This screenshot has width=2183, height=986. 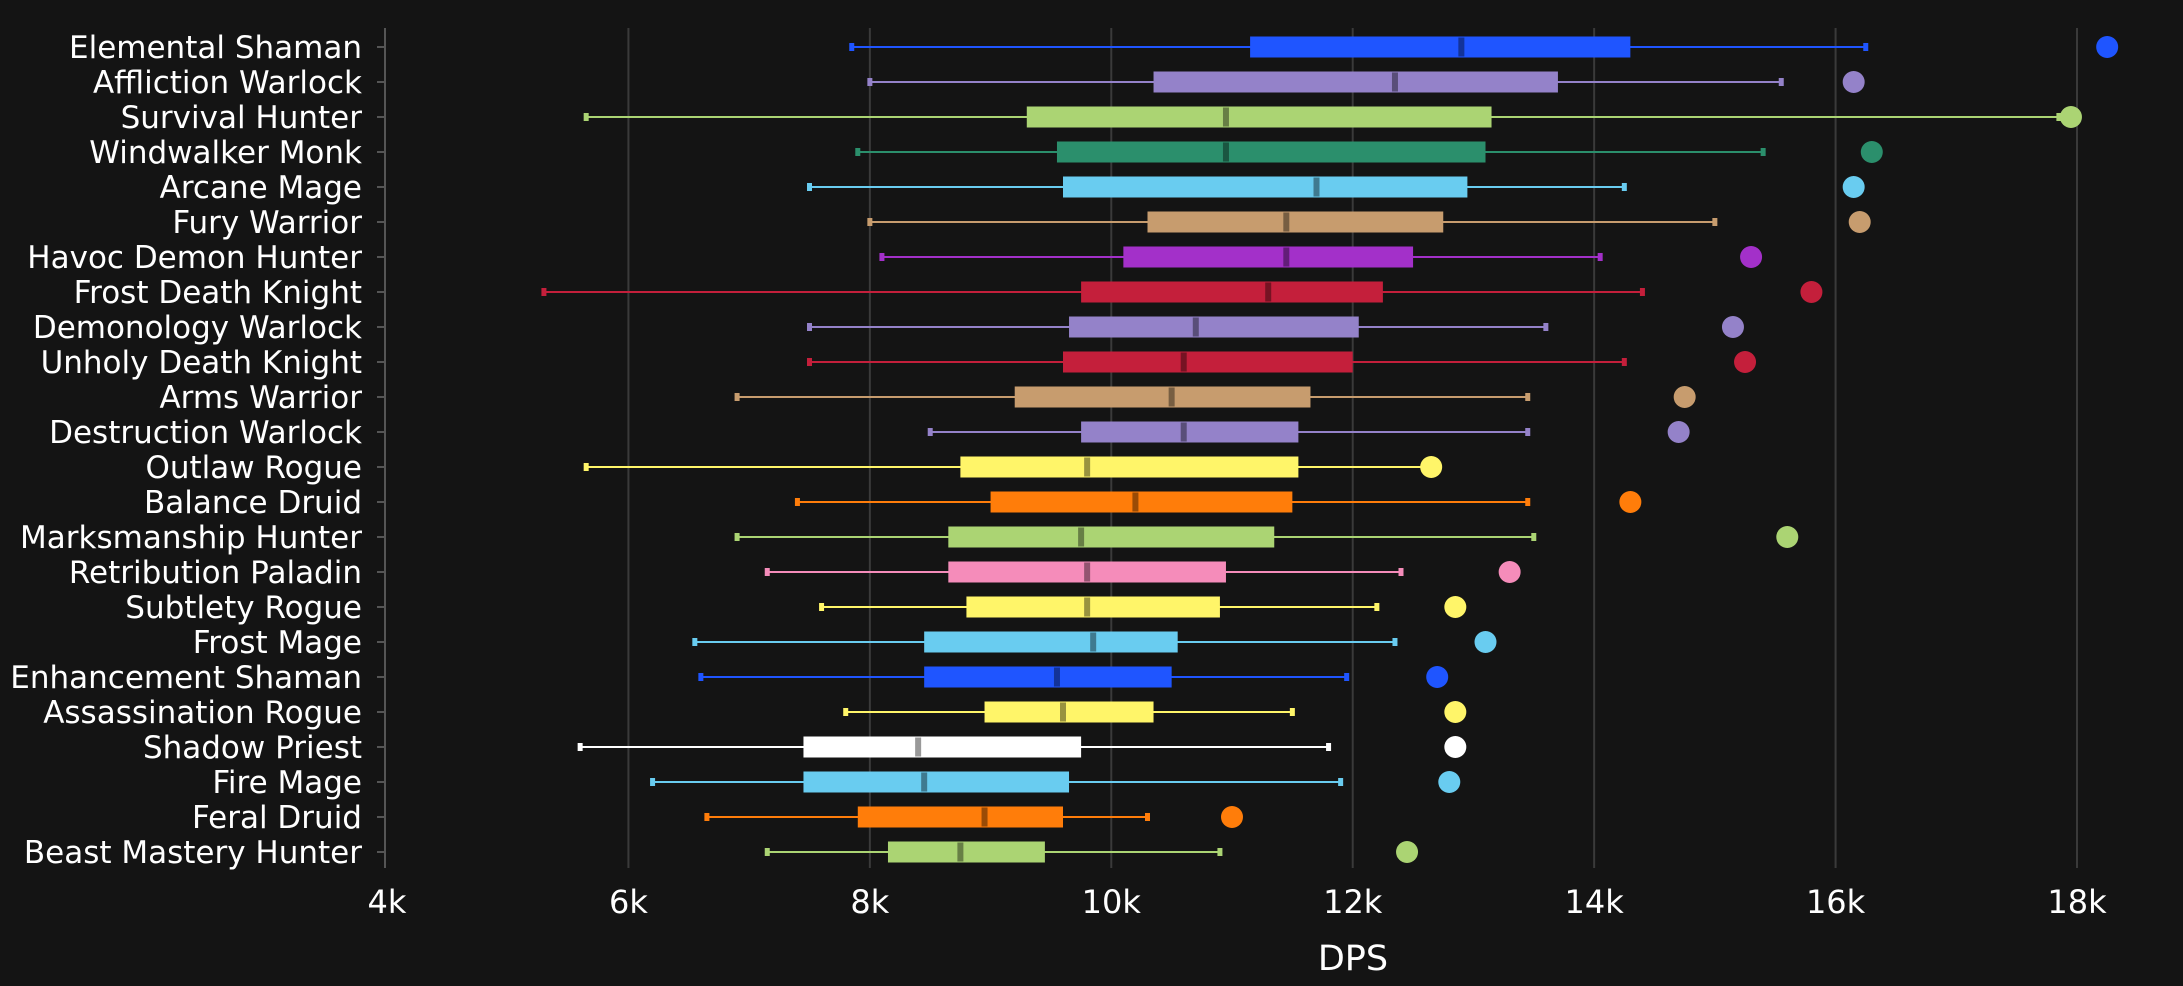 What do you see at coordinates (387, 902) in the screenshot?
I see `x-tick-label: 4k` at bounding box center [387, 902].